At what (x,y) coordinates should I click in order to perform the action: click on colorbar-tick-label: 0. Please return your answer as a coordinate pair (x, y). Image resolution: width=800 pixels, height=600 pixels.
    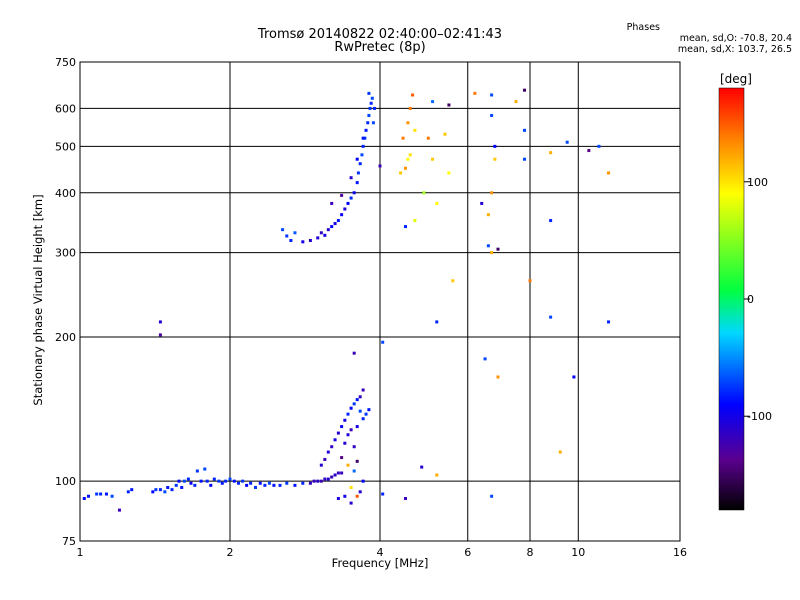
    Looking at the image, I should click on (750, 299).